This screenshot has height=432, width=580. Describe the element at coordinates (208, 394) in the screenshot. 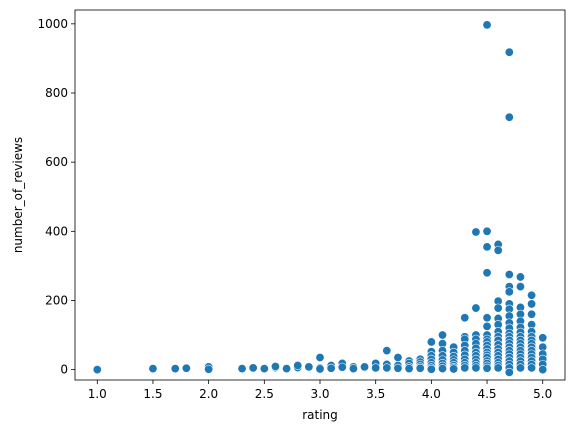

I see `x-tick-label: 2.0` at that location.